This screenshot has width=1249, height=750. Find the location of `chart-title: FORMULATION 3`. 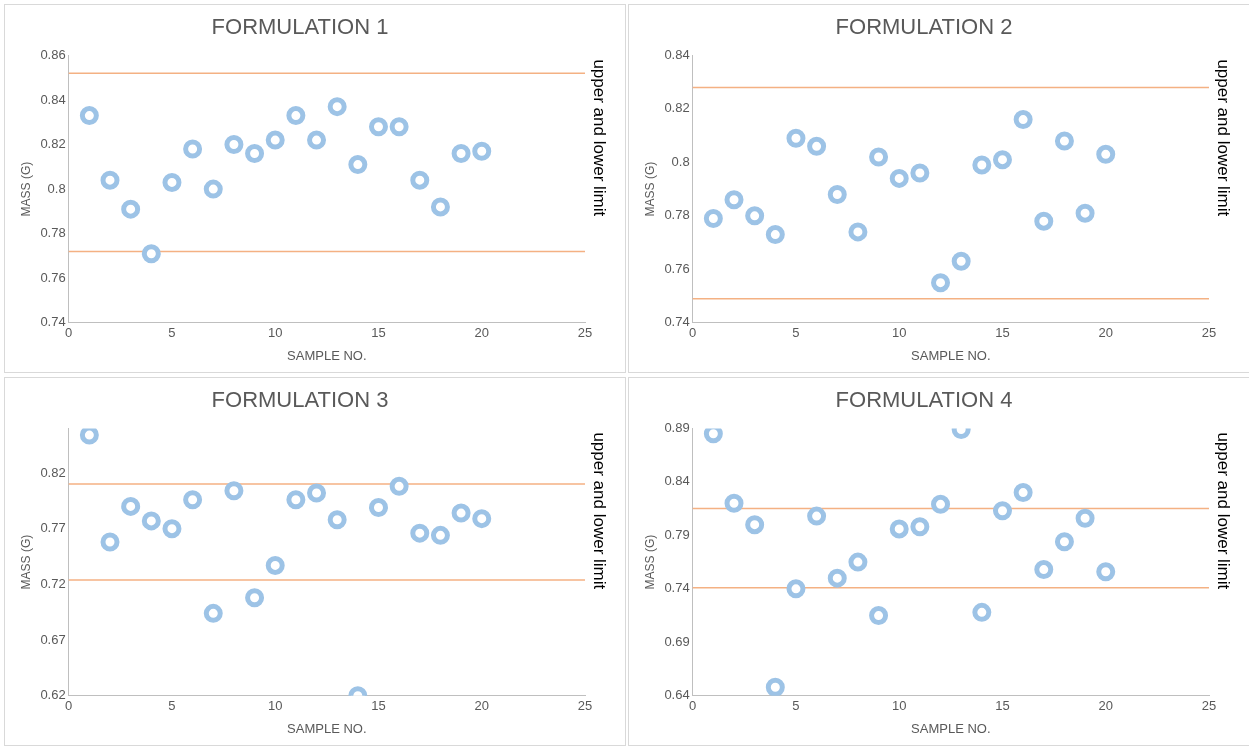

chart-title: FORMULATION 3 is located at coordinates (300, 400).